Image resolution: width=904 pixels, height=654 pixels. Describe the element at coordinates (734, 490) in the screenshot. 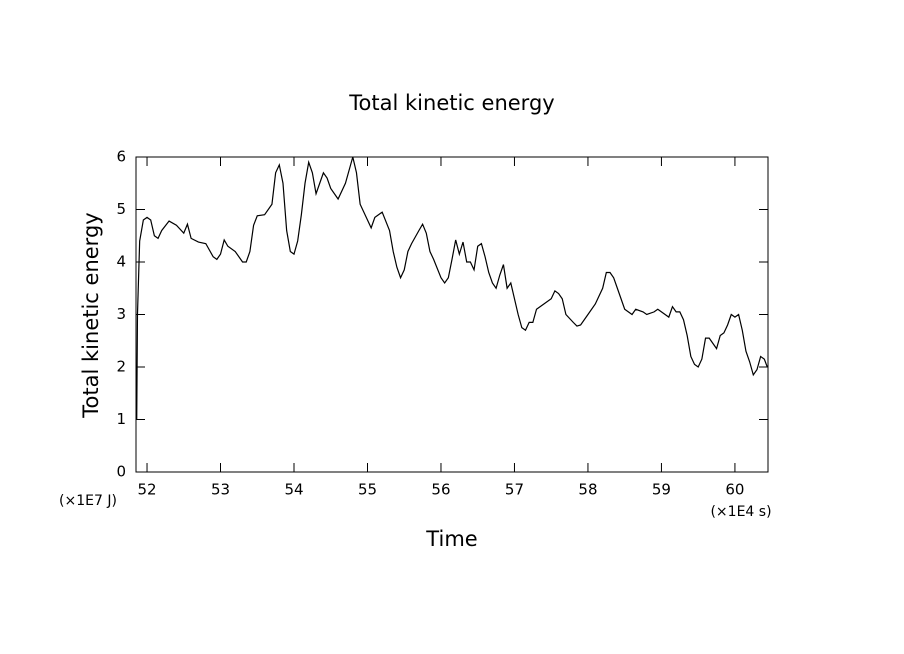

I see `x-tick-label: 60` at that location.